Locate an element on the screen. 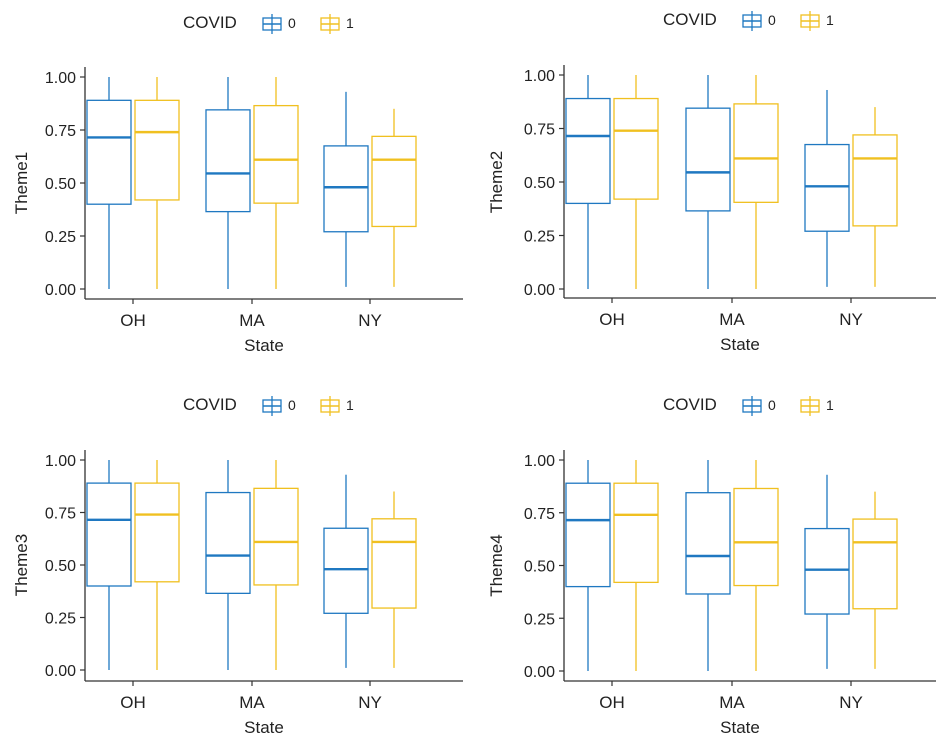 The image size is (940, 745). y-axis-title: Theme1 is located at coordinates (21, 183).